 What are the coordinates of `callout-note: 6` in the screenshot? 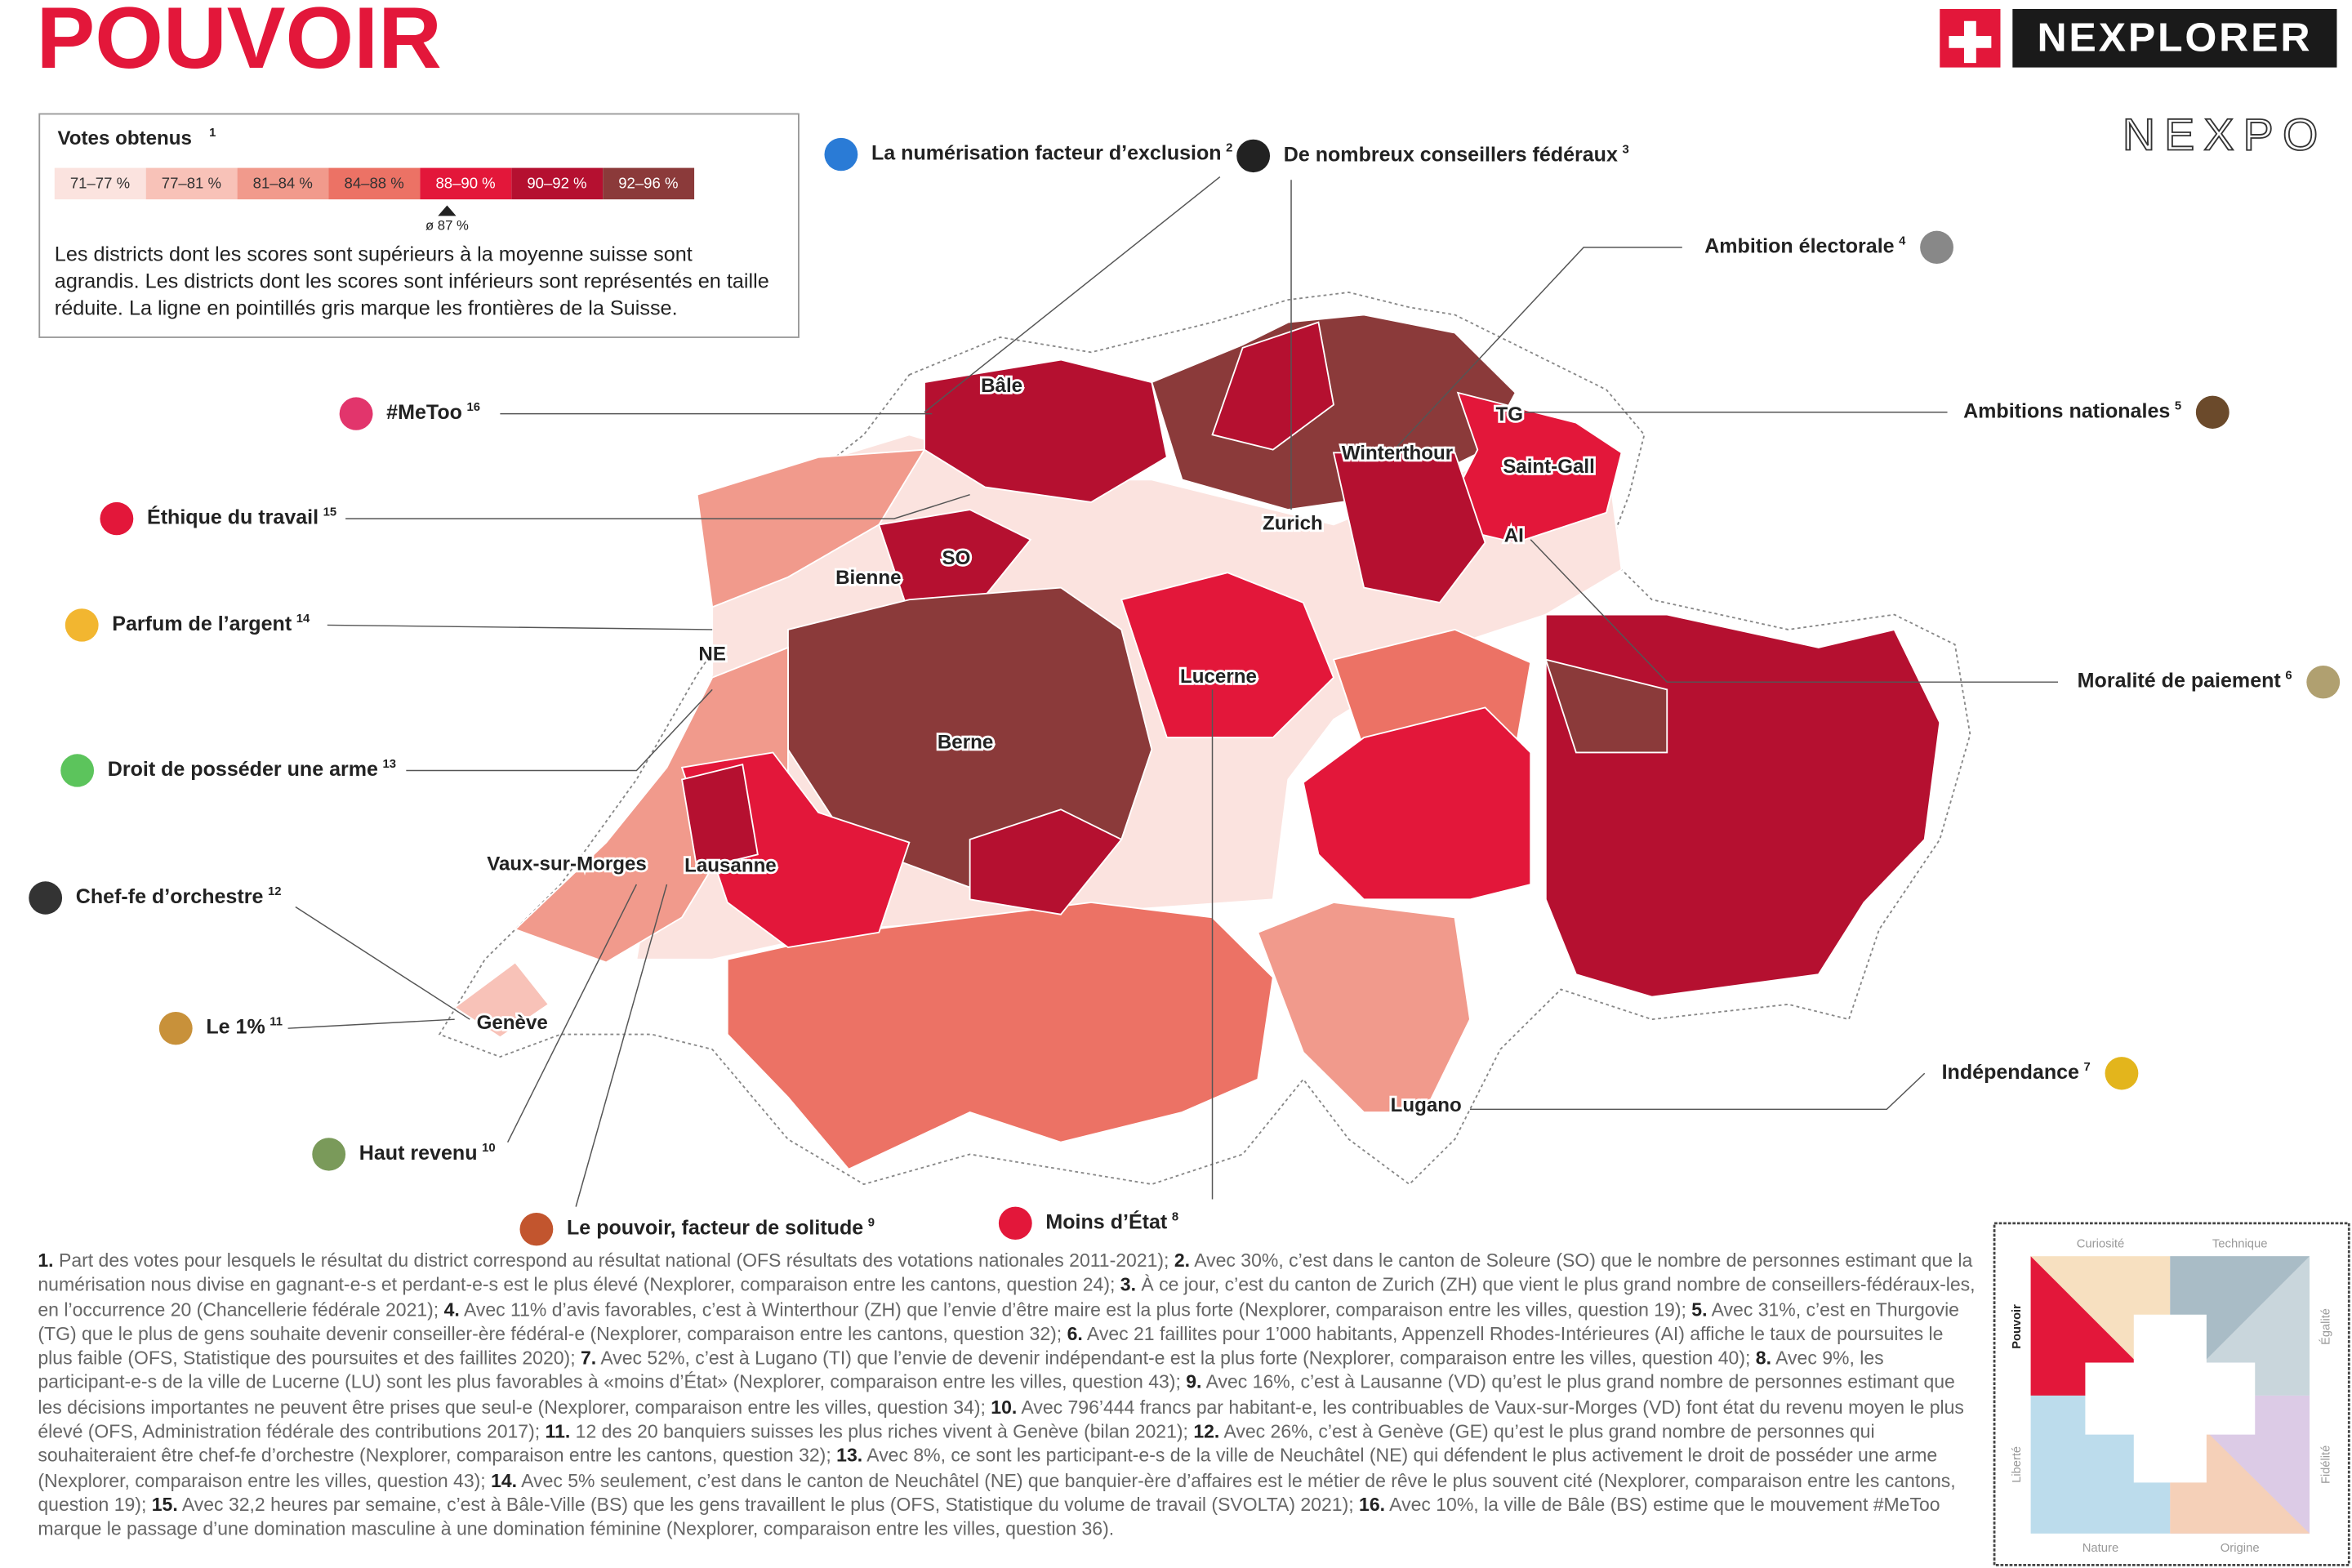 It's located at (2288, 676).